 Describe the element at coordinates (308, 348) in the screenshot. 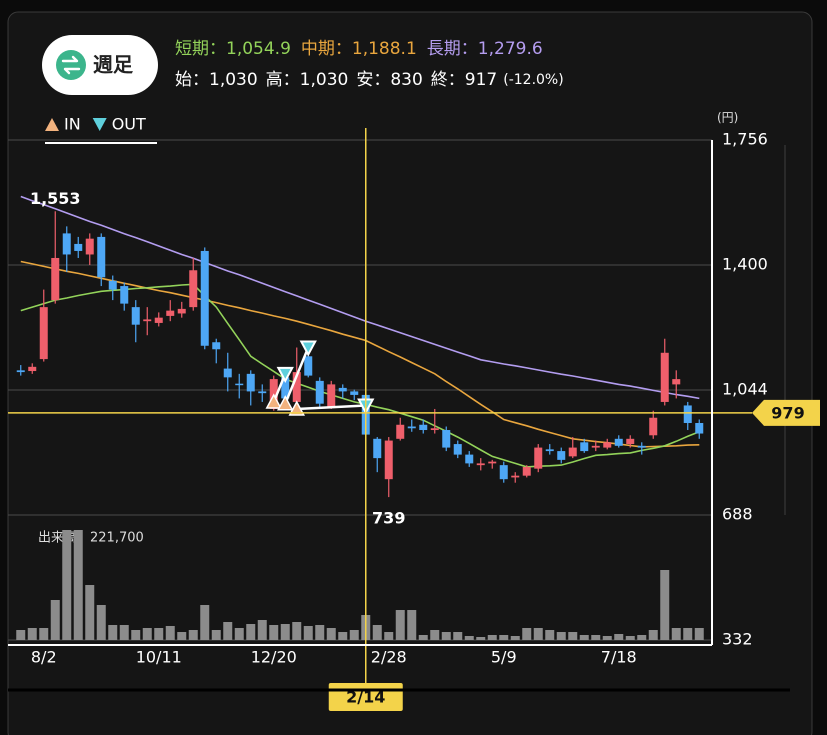

I see `out-marker` at that location.